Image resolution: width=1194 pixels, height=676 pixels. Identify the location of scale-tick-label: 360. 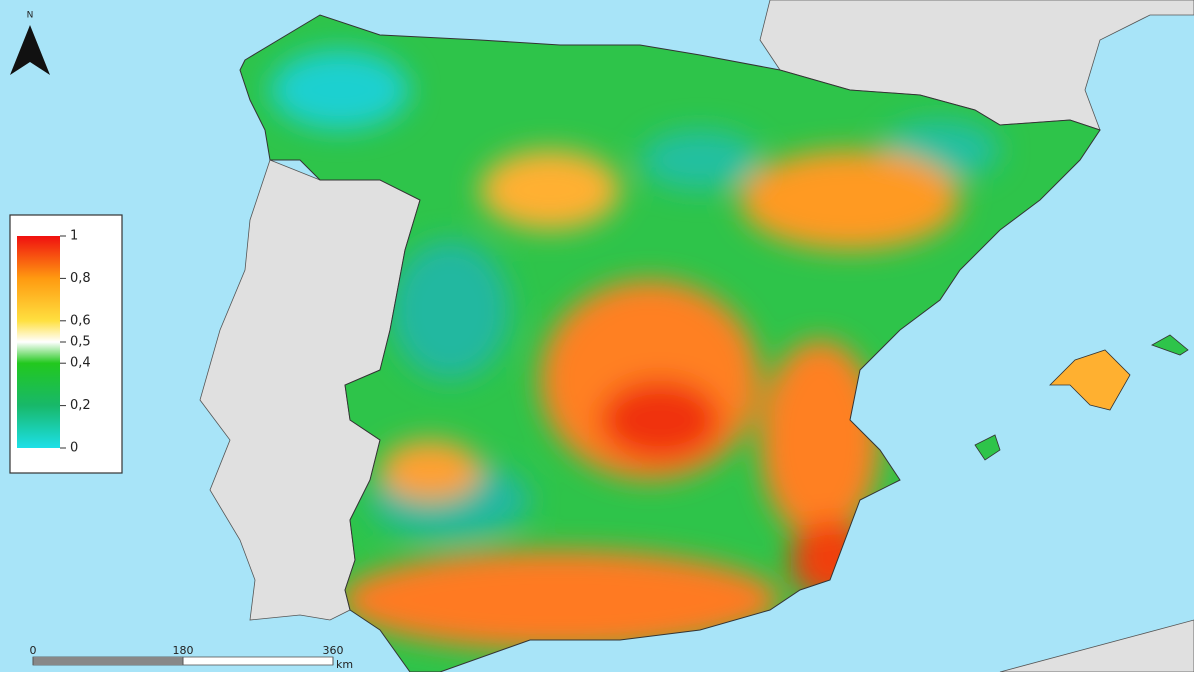
(333, 650).